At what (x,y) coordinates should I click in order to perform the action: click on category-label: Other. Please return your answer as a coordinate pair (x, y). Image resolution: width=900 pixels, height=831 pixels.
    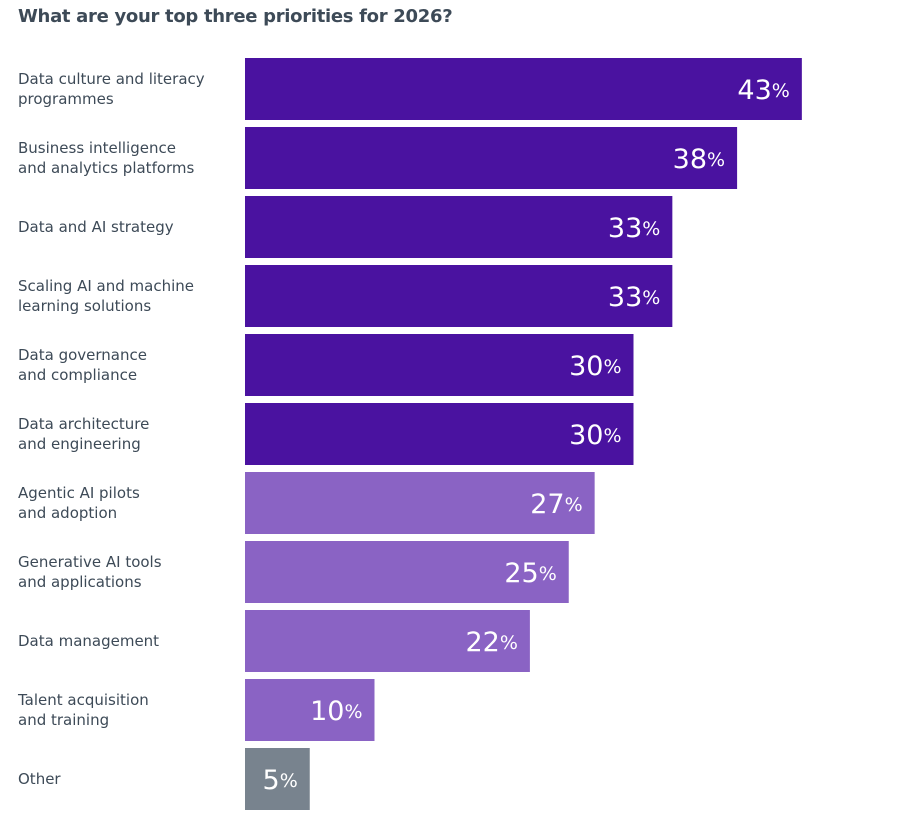
    Looking at the image, I should click on (39, 779).